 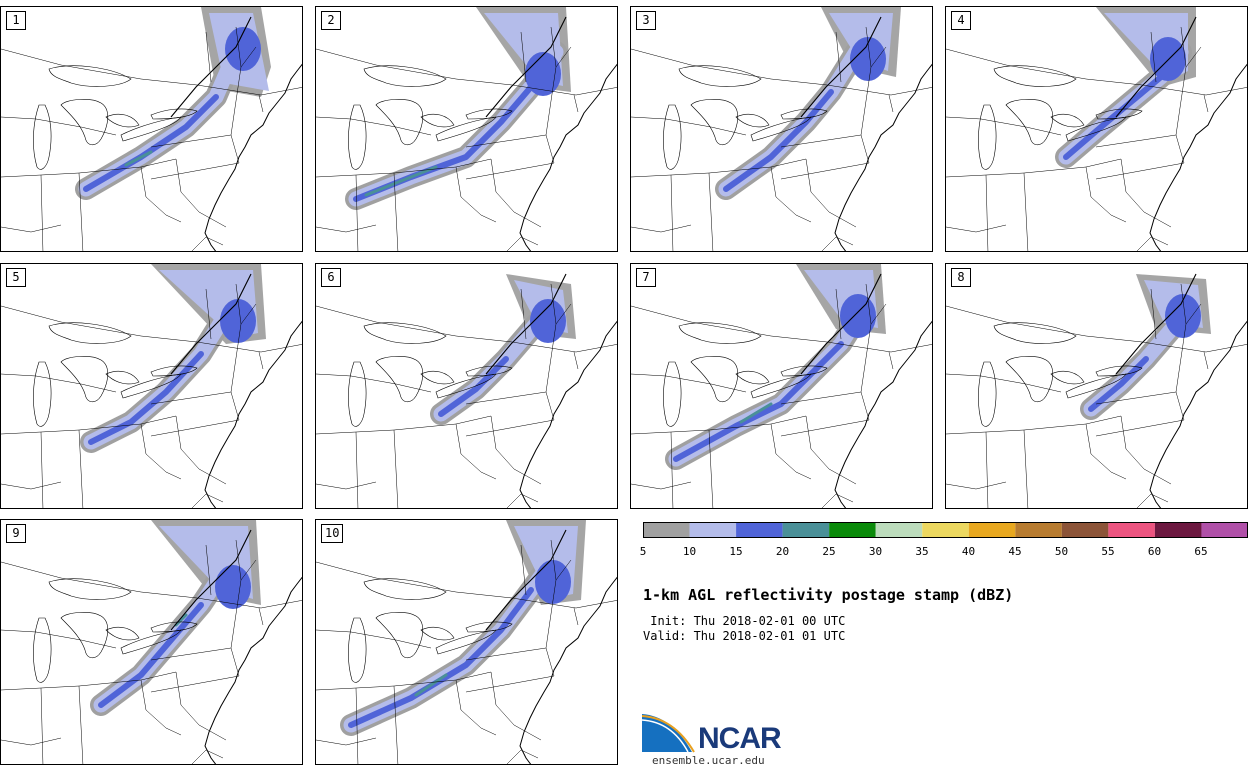 What do you see at coordinates (453, 640) in the screenshot?
I see `precip-band-5dbz` at bounding box center [453, 640].